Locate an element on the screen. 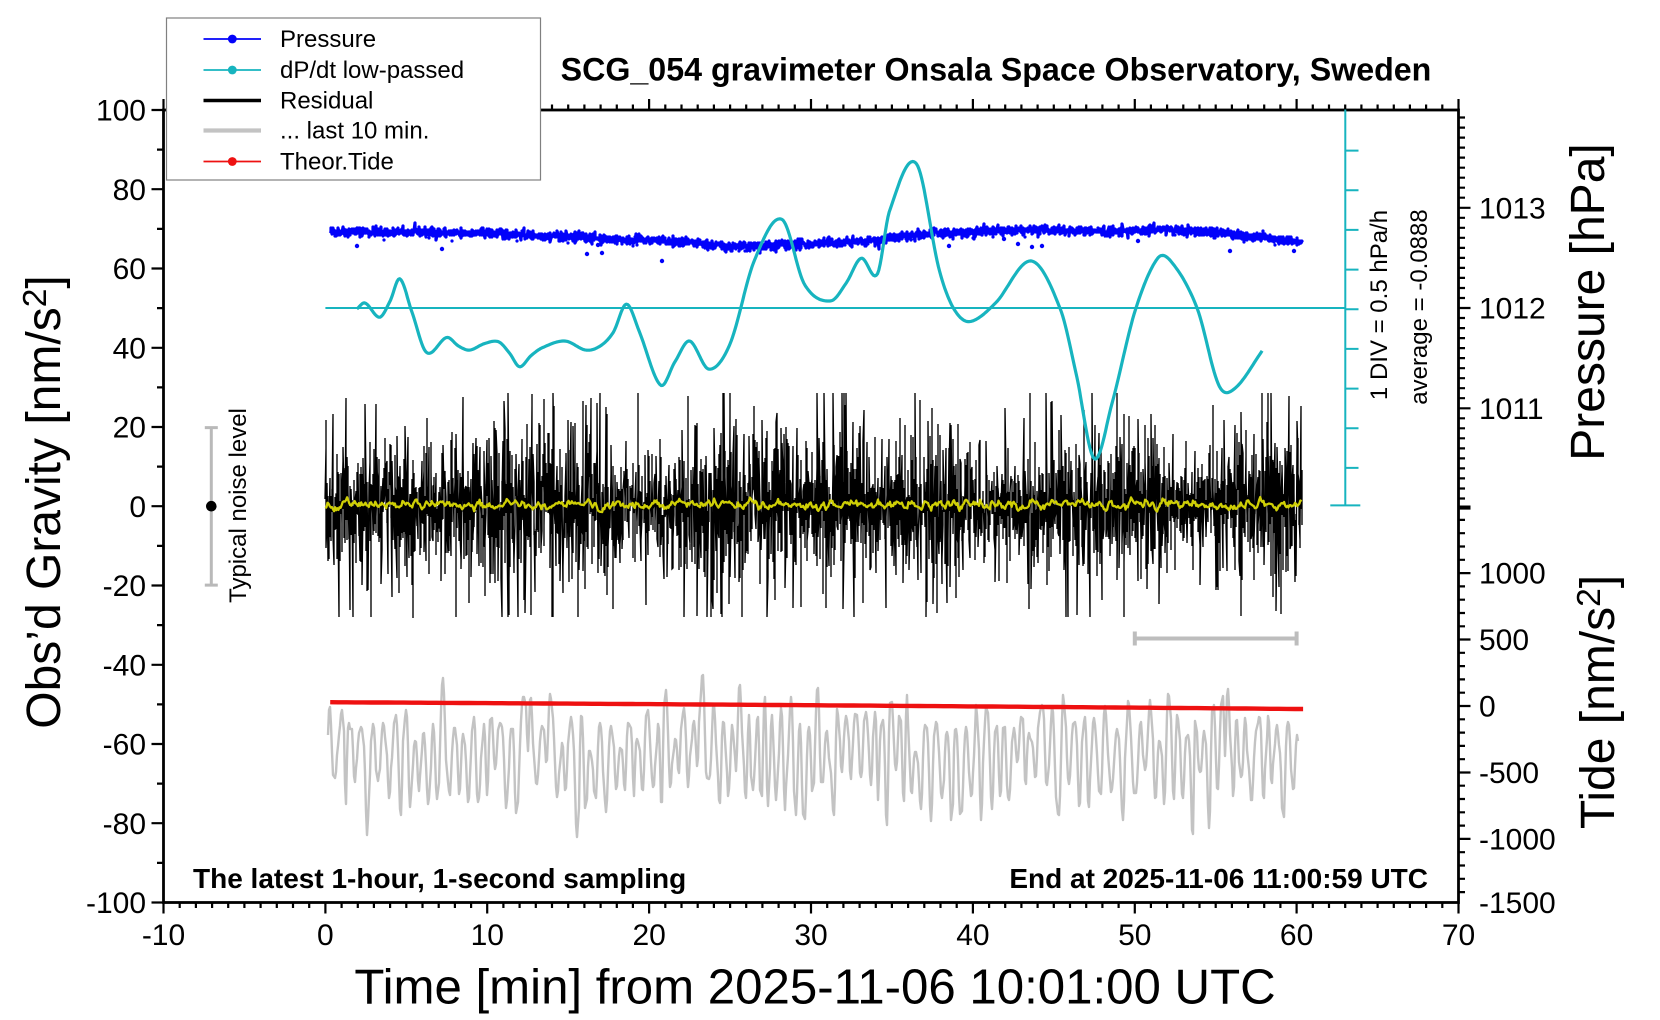  svg-text: Pressure [hPa] is located at coordinates (1588, 301).